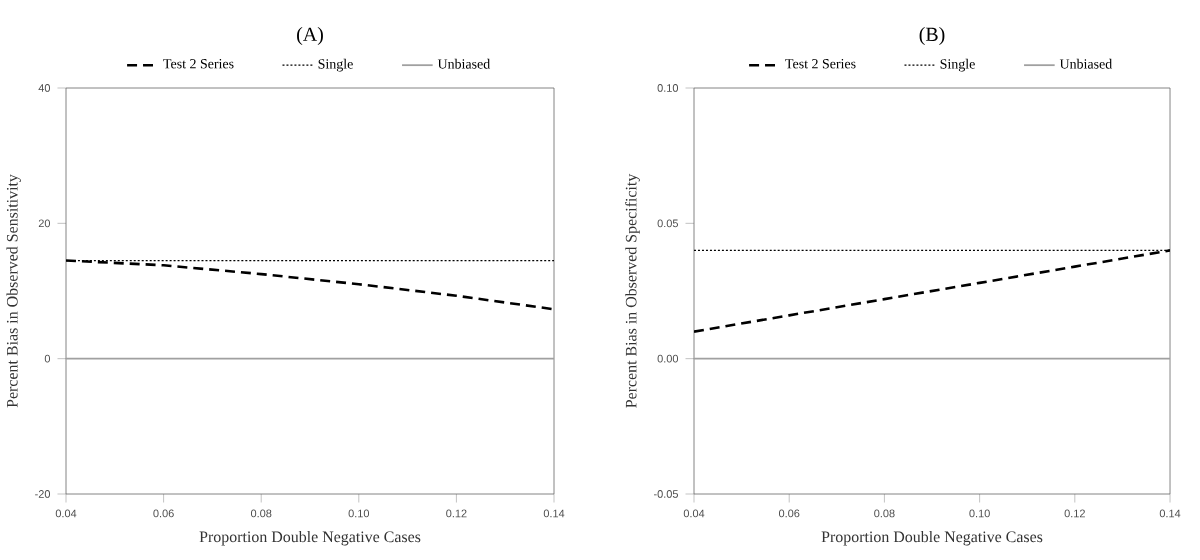 The image size is (1200, 560). Describe the element at coordinates (932, 36) in the screenshot. I see `chart-title: (B)` at that location.